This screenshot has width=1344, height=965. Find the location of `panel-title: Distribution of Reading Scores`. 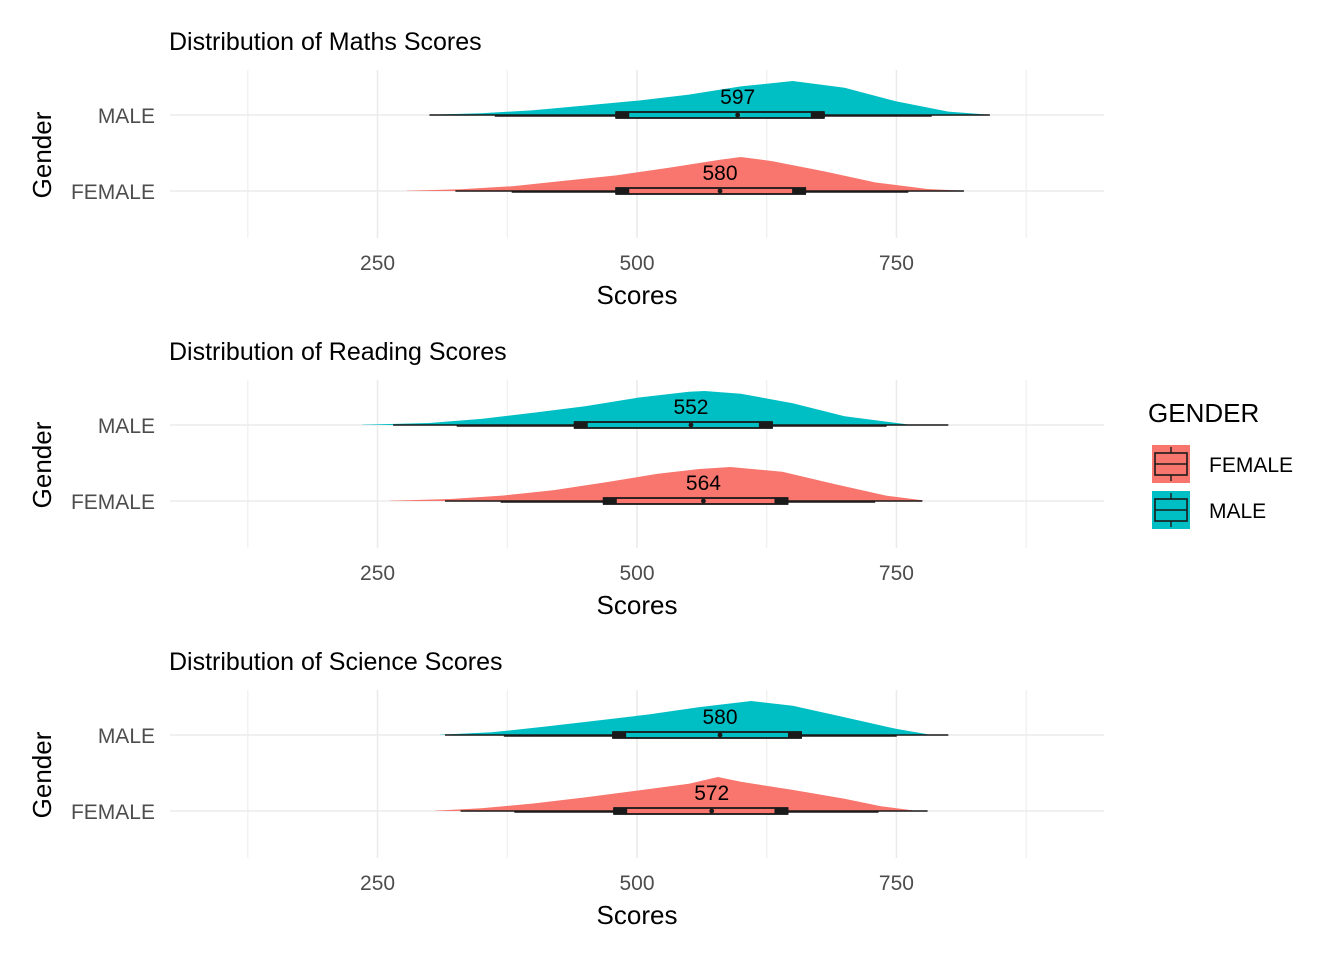

panel-title: Distribution of Reading Scores is located at coordinates (338, 352).